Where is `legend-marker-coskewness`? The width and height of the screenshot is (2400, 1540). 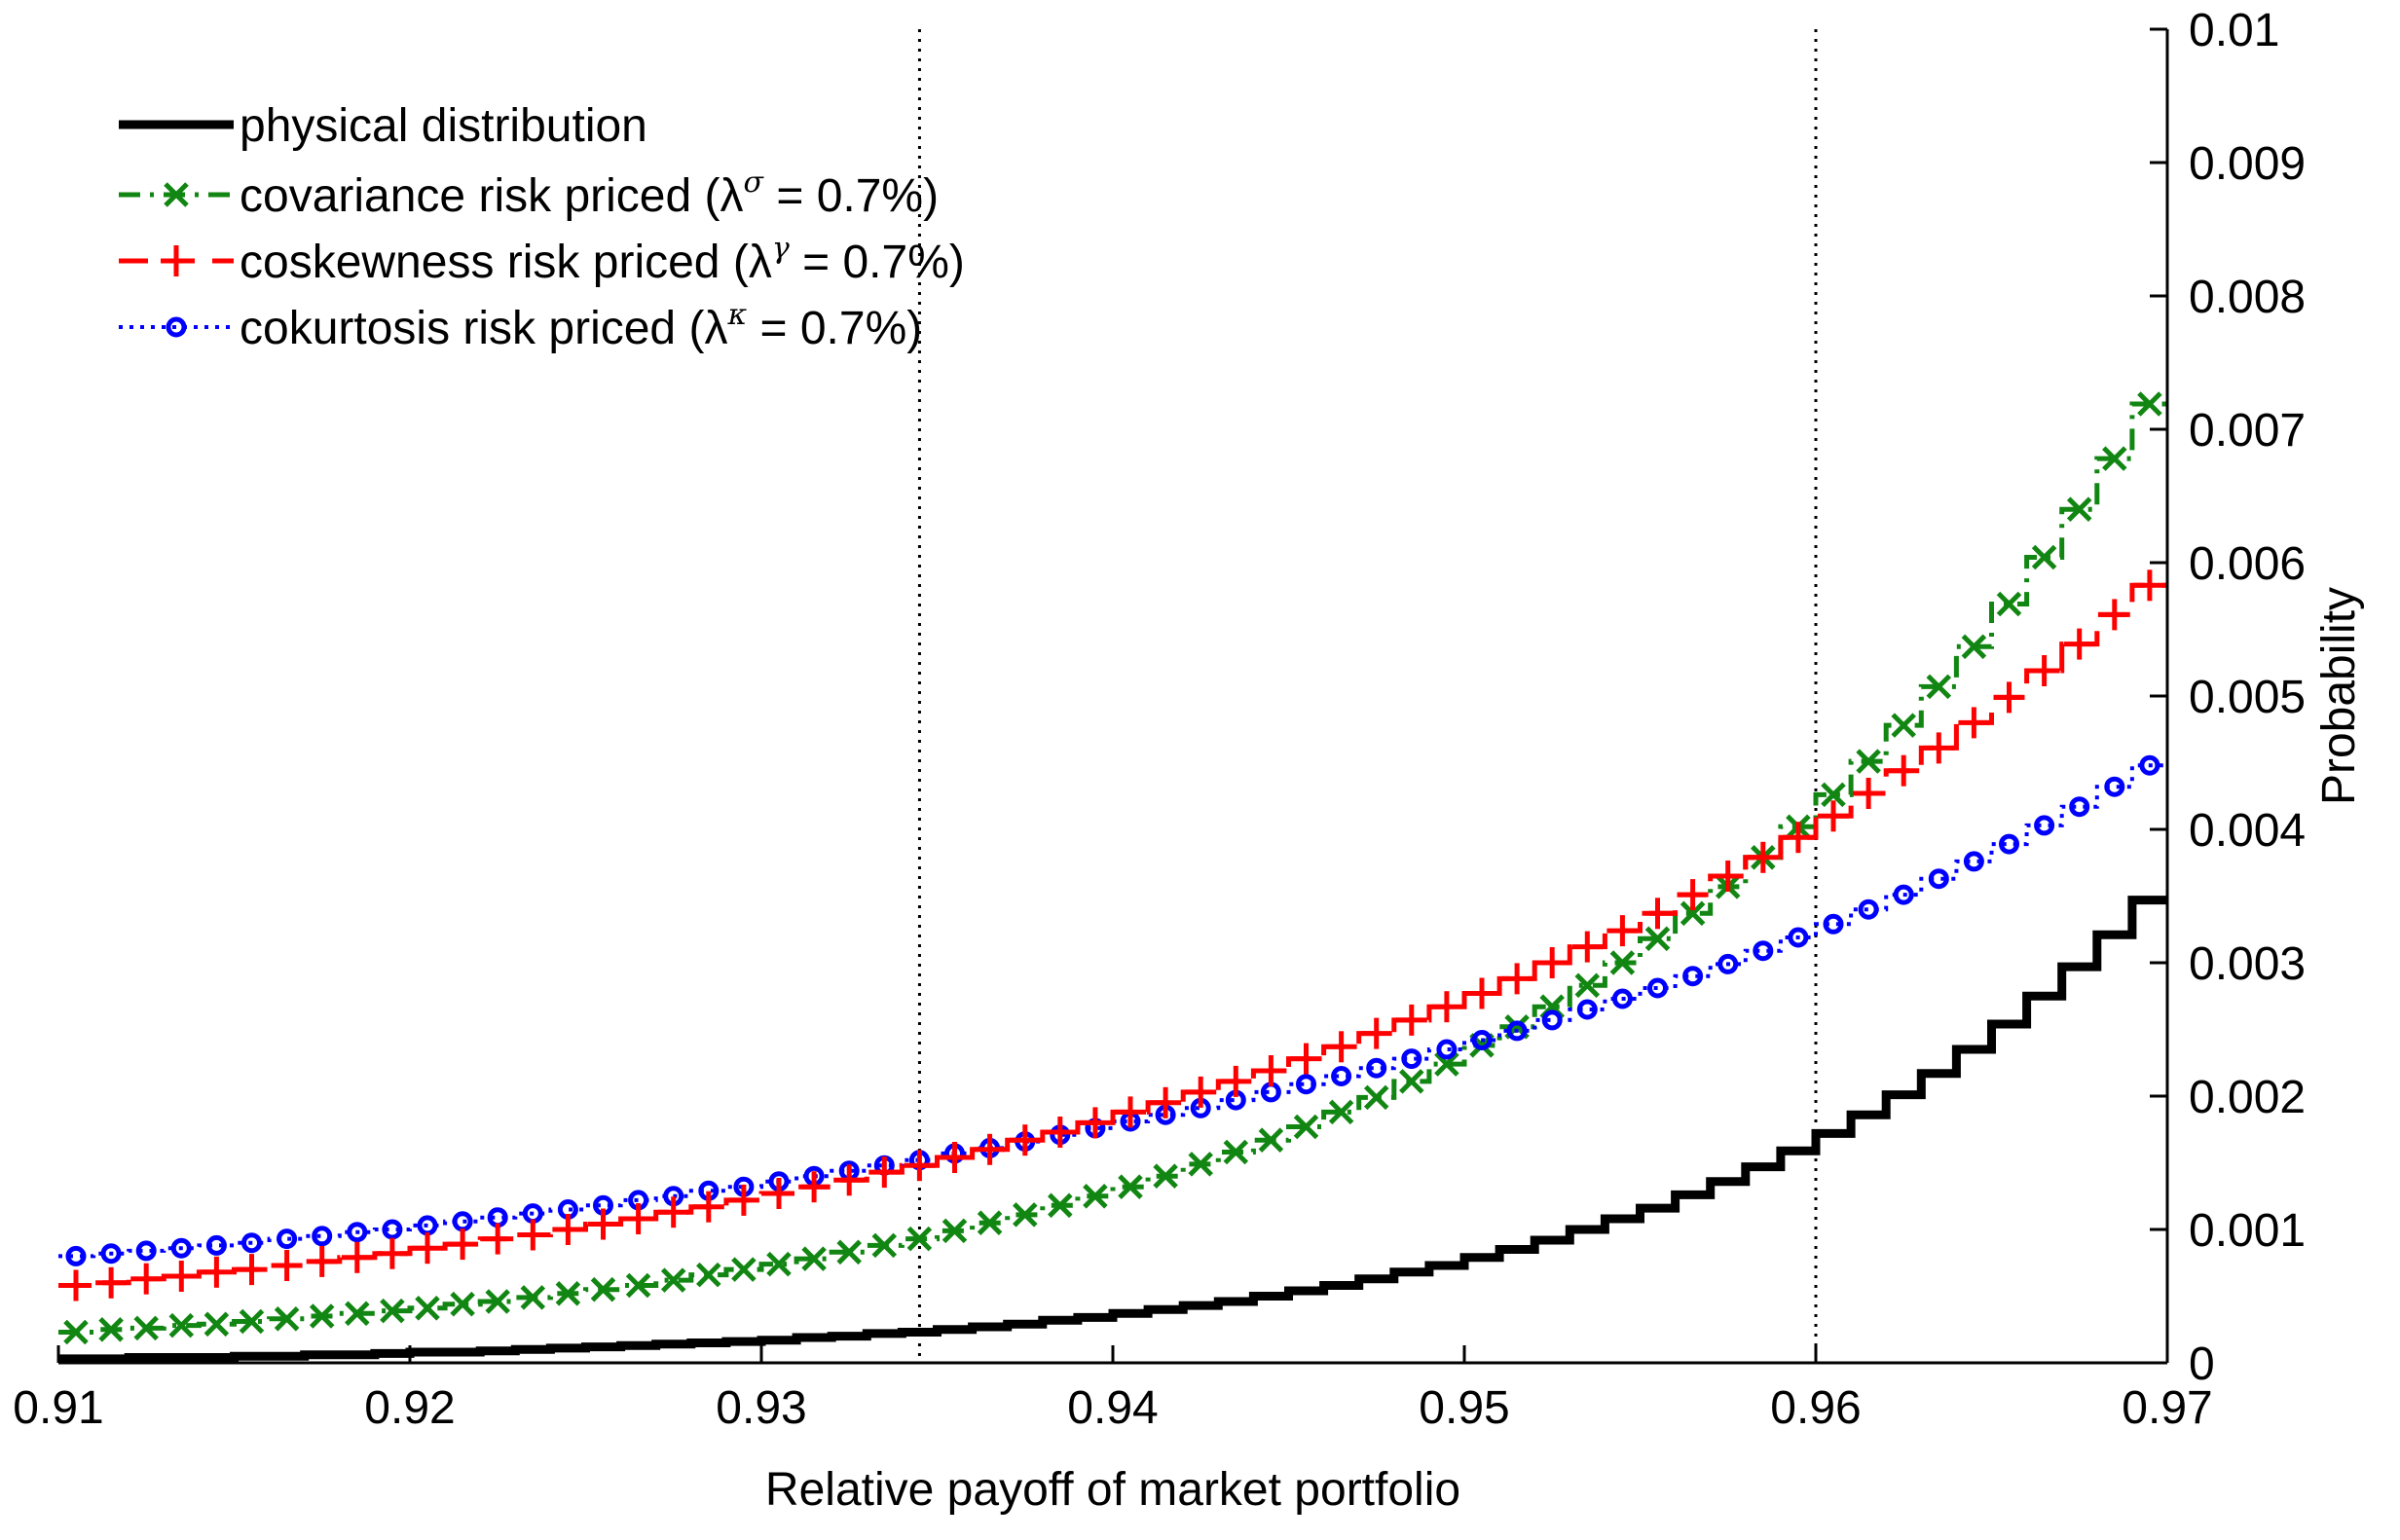 legend-marker-coskewness is located at coordinates (176, 260).